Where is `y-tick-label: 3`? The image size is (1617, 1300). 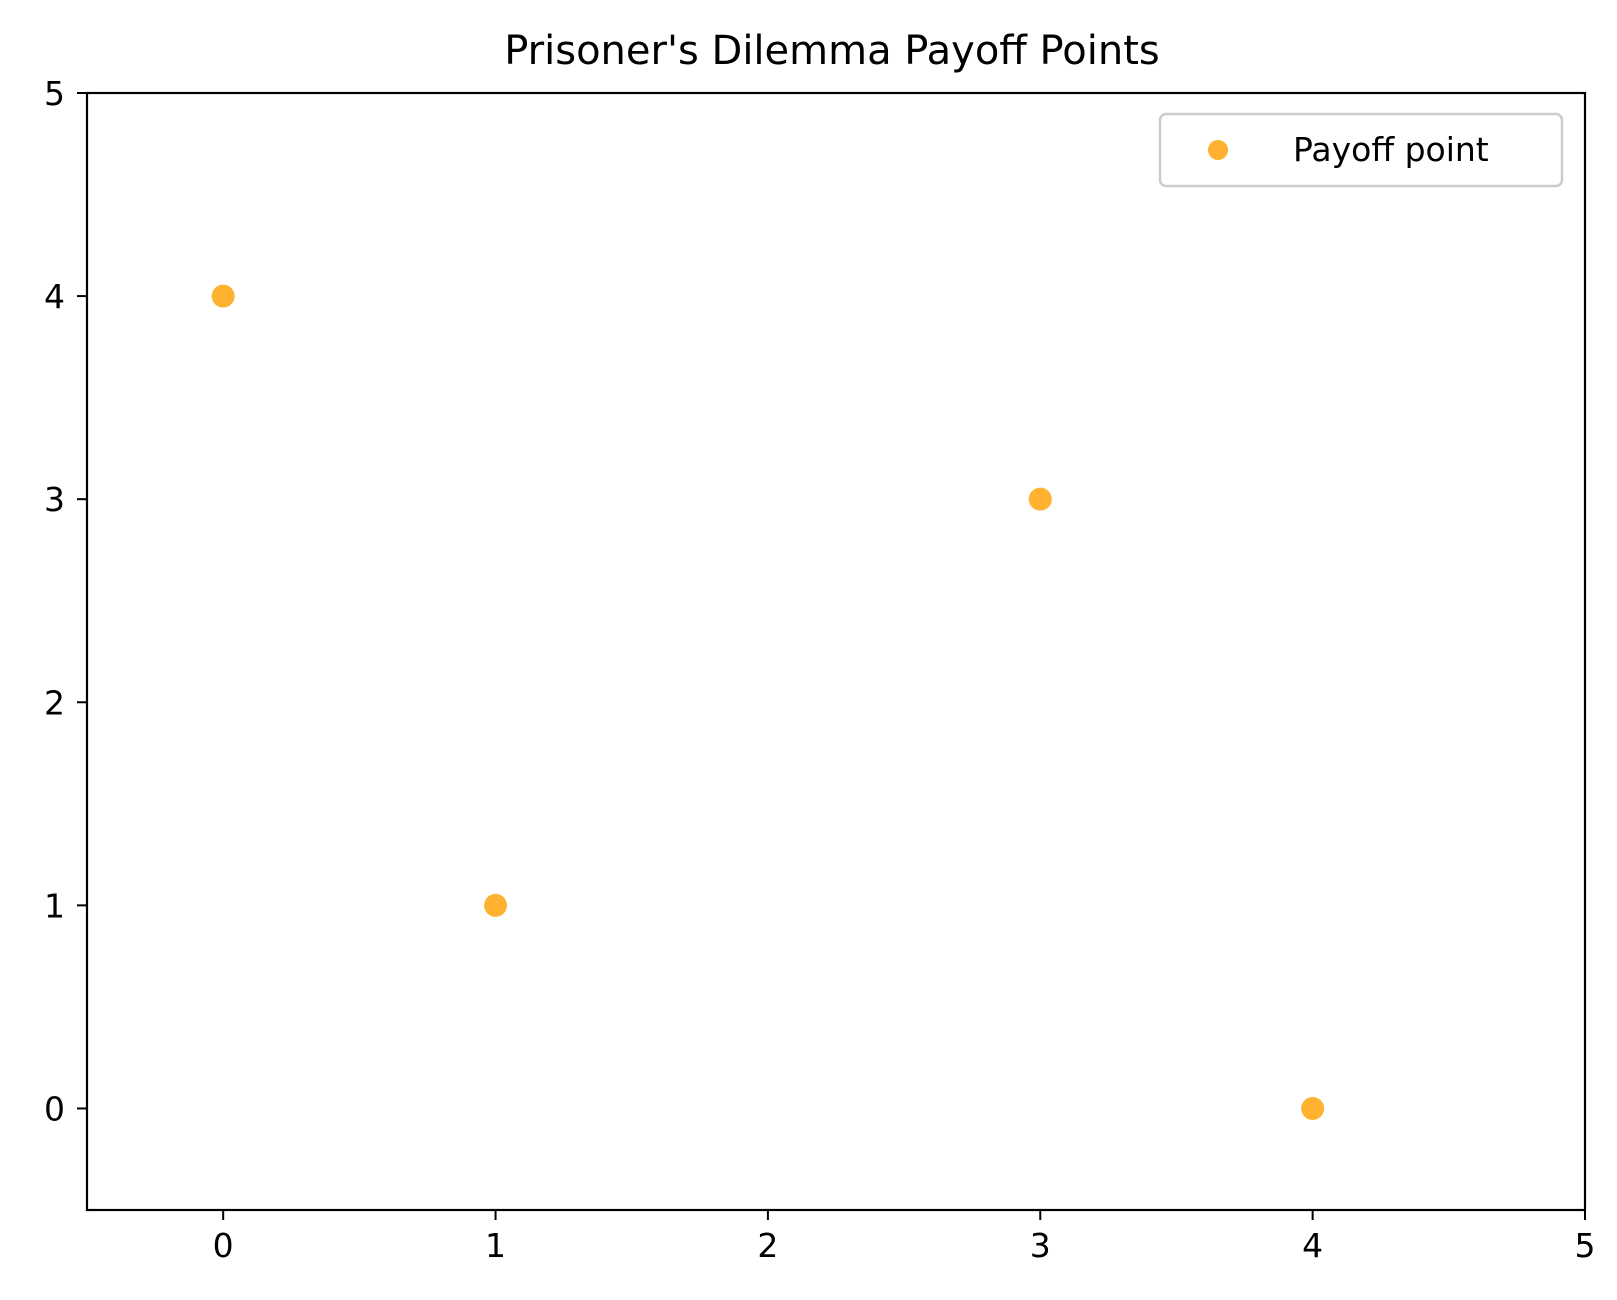
y-tick-label: 3 is located at coordinates (54, 499).